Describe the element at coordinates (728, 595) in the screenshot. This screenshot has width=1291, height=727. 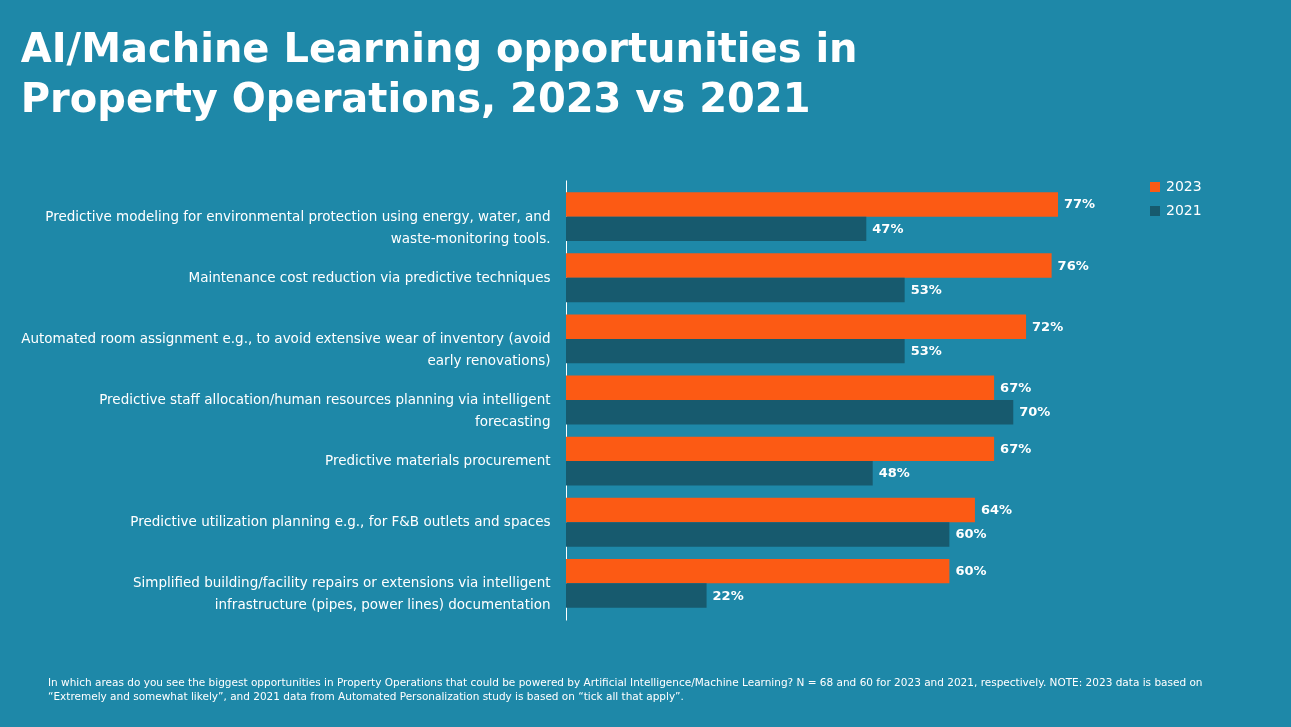
I see `data-label: 22%` at that location.